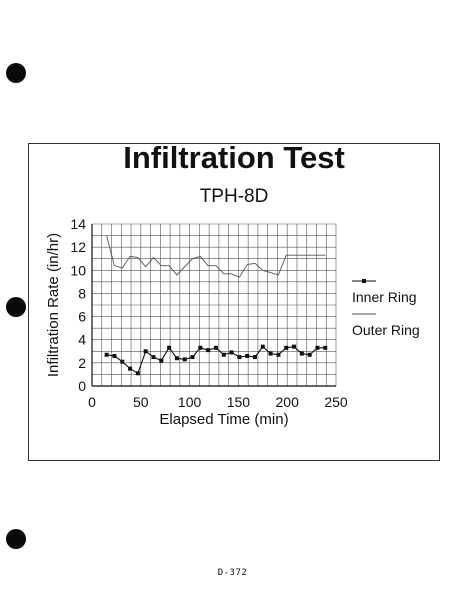 The height and width of the screenshot is (600, 465). Describe the element at coordinates (78, 247) in the screenshot. I see `y-tick-label: 12` at that location.